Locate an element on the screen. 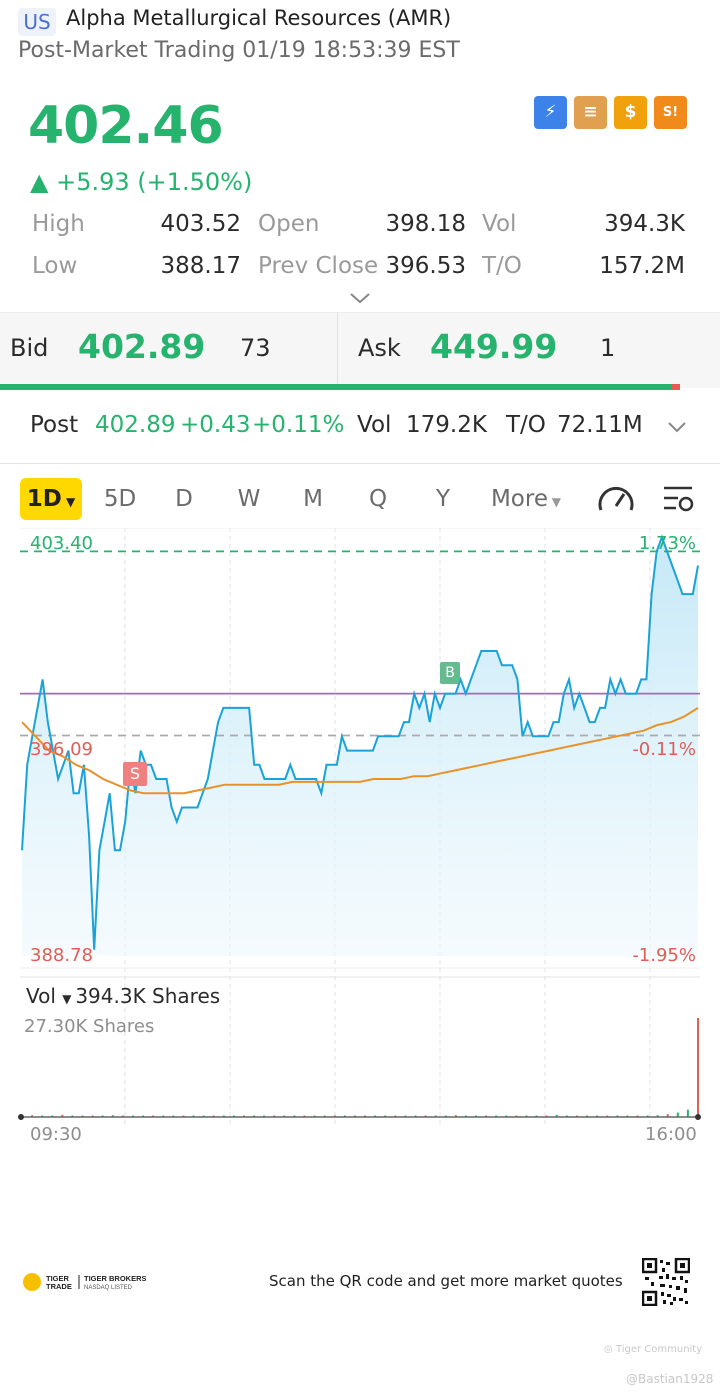 The width and height of the screenshot is (720, 1396). community-watermark: ◎ Tiger Community is located at coordinates (653, 1349).